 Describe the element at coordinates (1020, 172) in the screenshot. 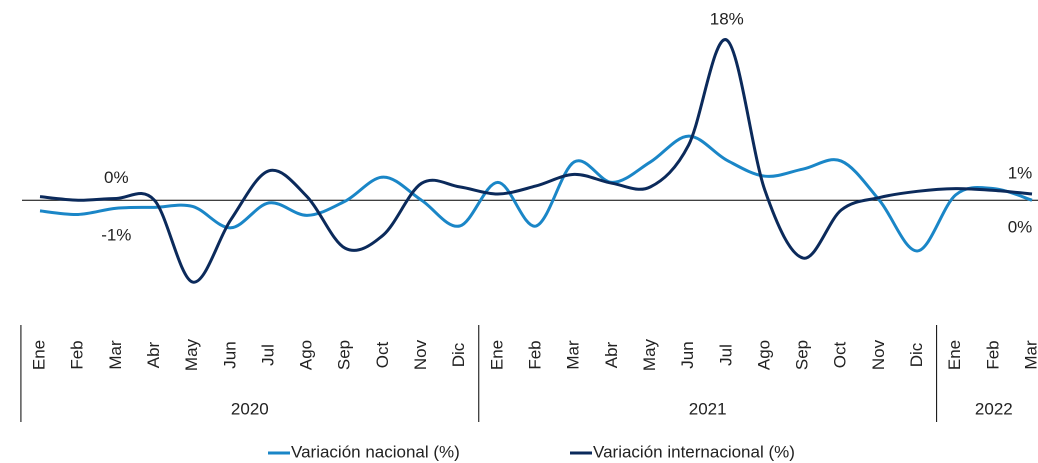

I see `data-label: 1%` at that location.